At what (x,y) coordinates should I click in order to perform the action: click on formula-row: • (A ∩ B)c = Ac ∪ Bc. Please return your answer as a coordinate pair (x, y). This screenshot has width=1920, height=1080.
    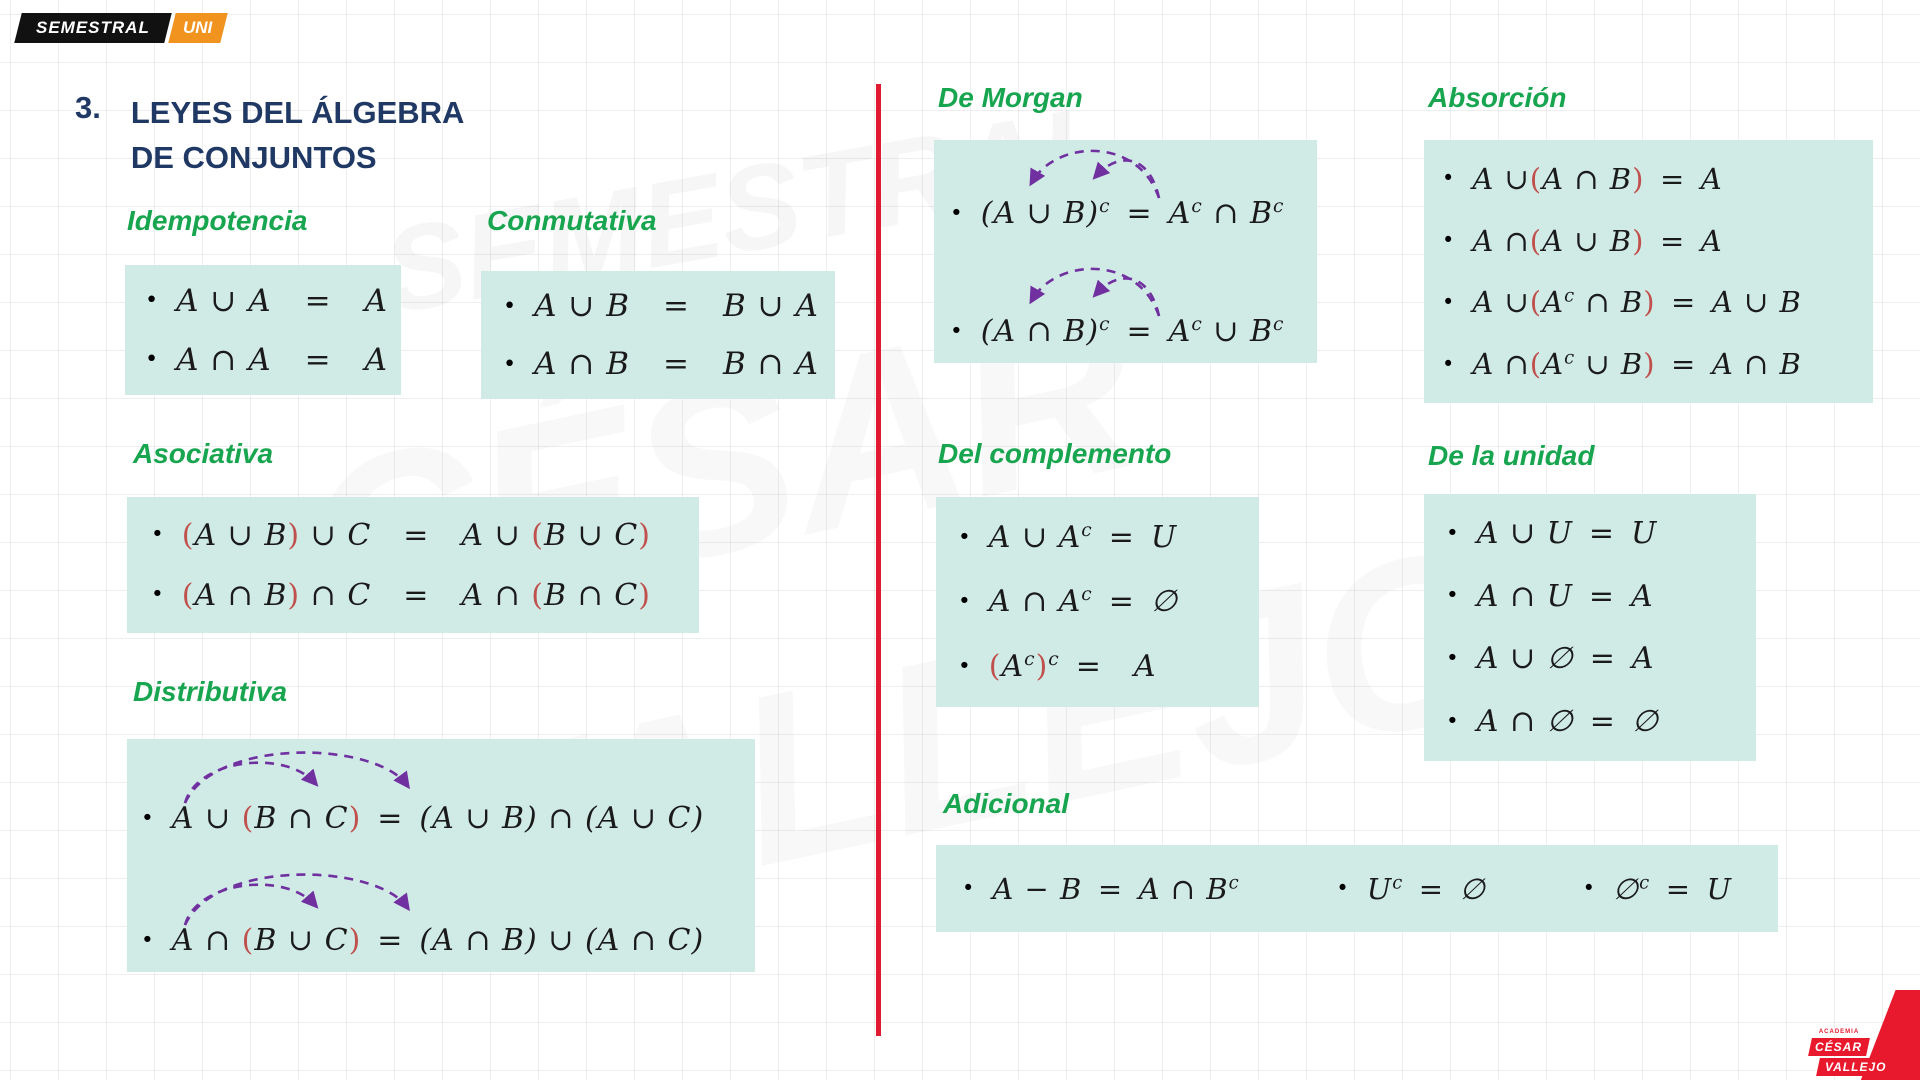
    Looking at the image, I should click on (1133, 307).